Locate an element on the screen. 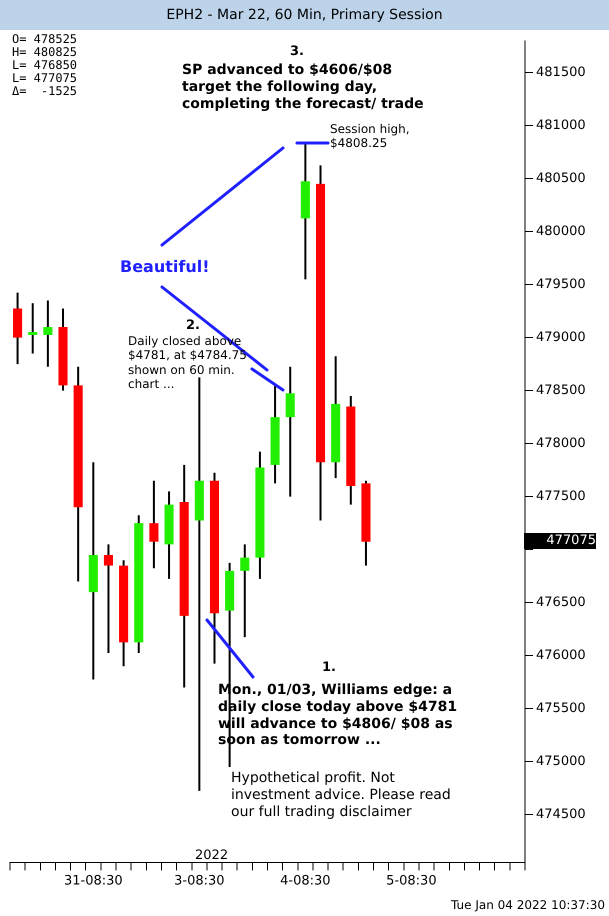  y-tick-label: 480500 is located at coordinates (561, 178).